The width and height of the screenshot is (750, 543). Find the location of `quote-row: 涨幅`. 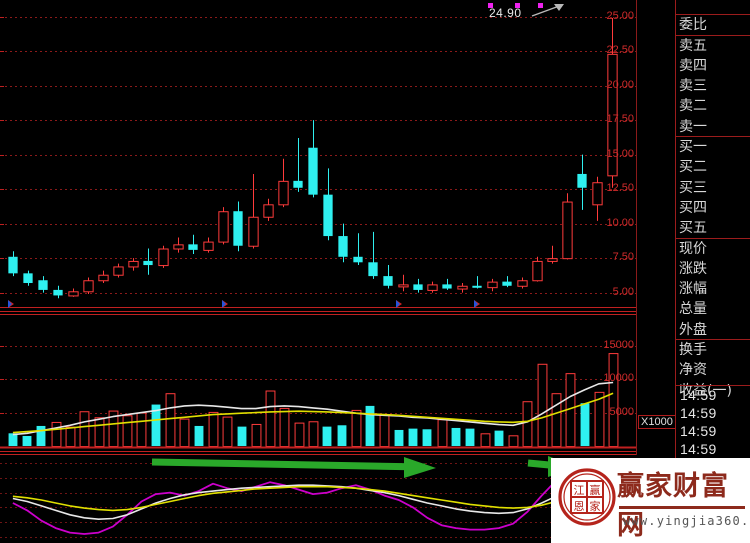

quote-row: 涨幅 is located at coordinates (713, 289).